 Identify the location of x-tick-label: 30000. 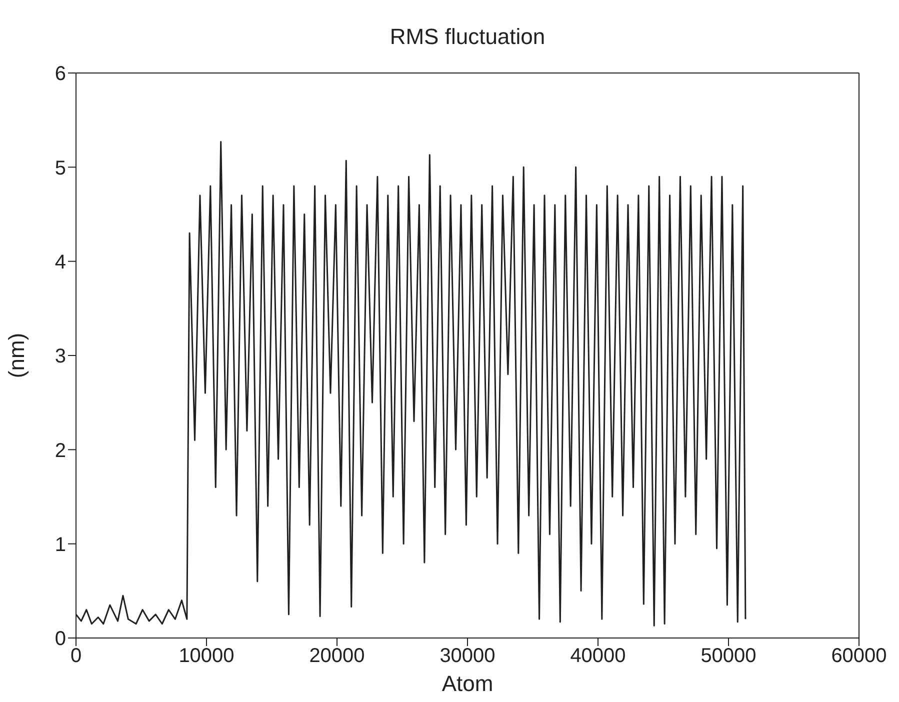
(468, 656).